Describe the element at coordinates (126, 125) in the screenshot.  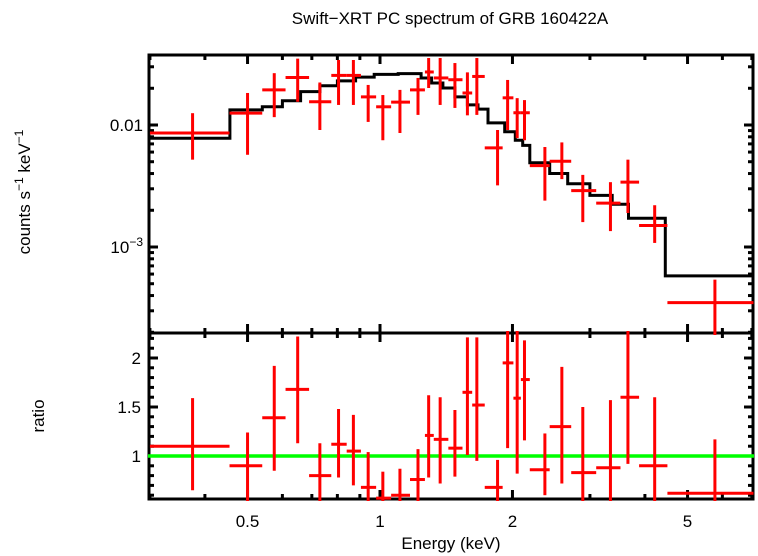
I see `y-tick-label: 0.01` at that location.